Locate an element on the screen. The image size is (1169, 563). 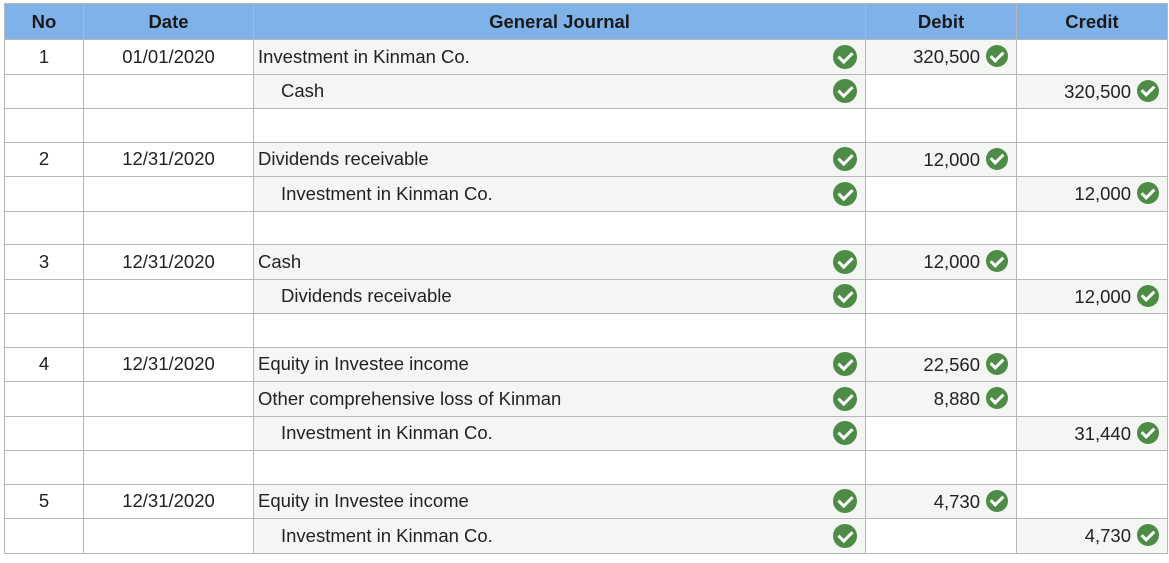
debit-amount: 22,560 is located at coordinates (951, 364).